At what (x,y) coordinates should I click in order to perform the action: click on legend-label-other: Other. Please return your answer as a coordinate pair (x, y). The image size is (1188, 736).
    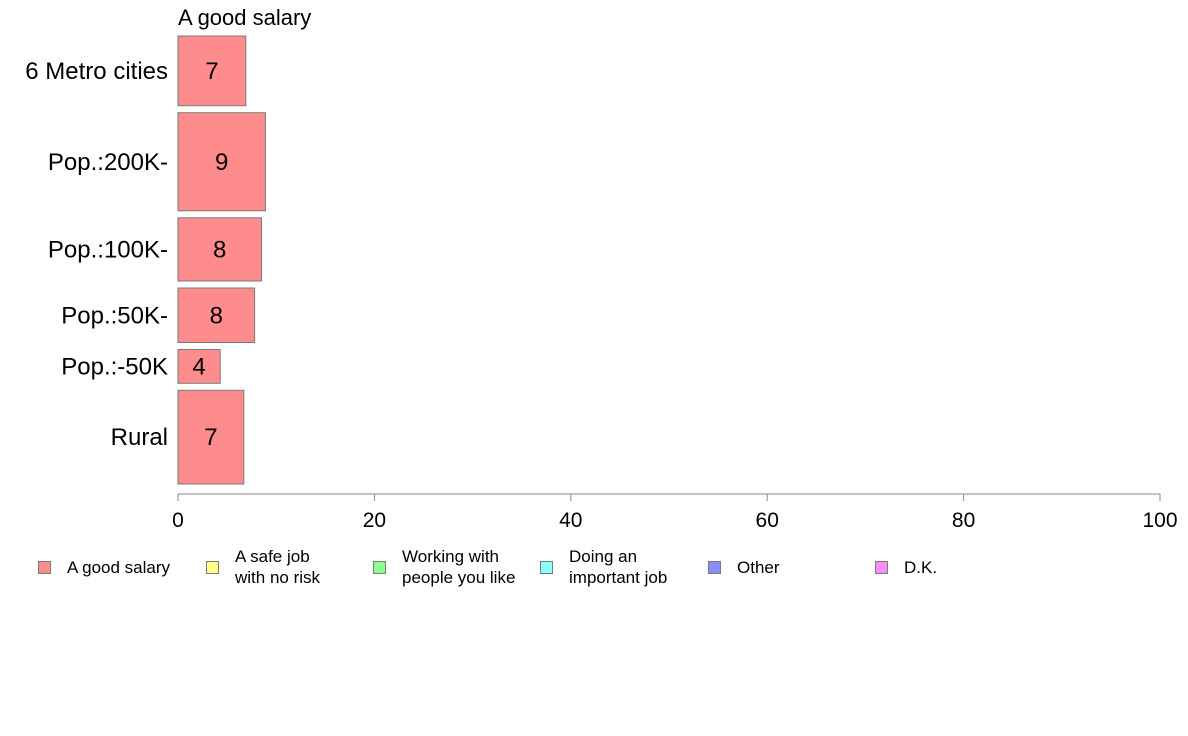
    Looking at the image, I should click on (758, 567).